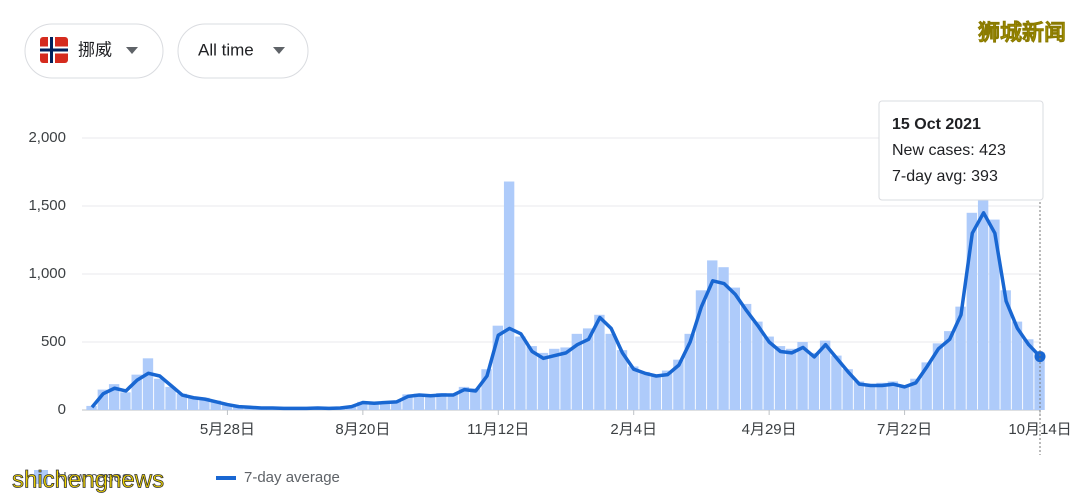  I want to click on x-tick-label: 4月29日, so click(769, 429).